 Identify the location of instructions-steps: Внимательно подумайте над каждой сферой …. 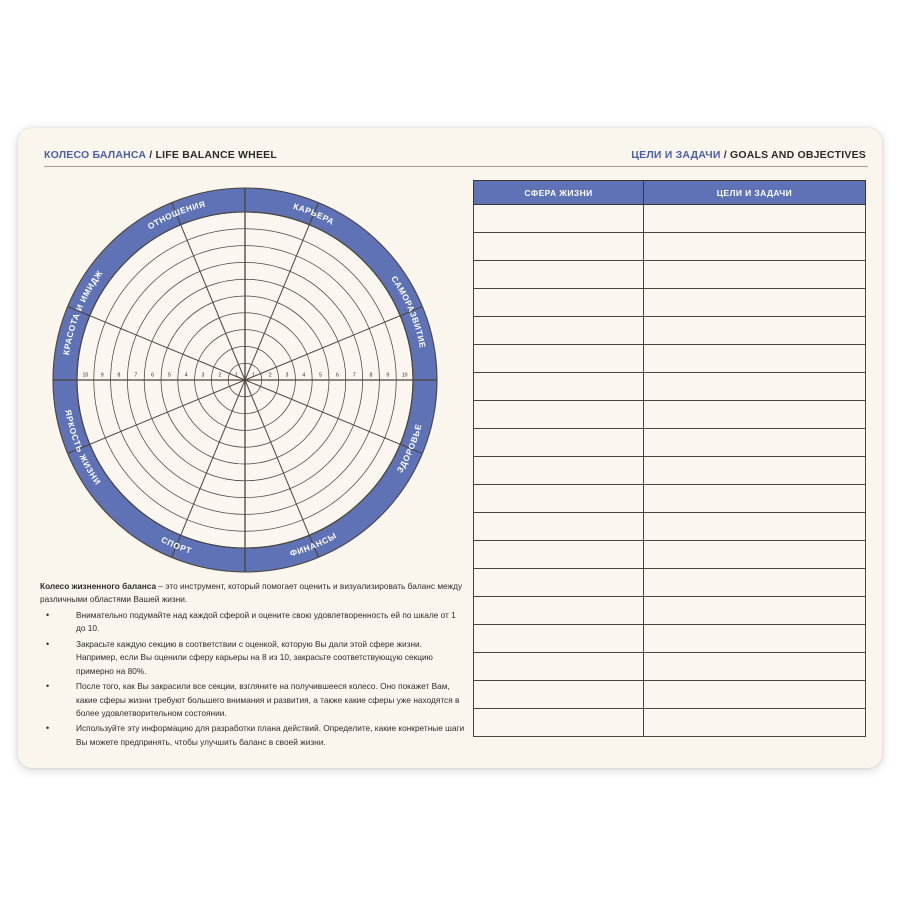
(252, 678).